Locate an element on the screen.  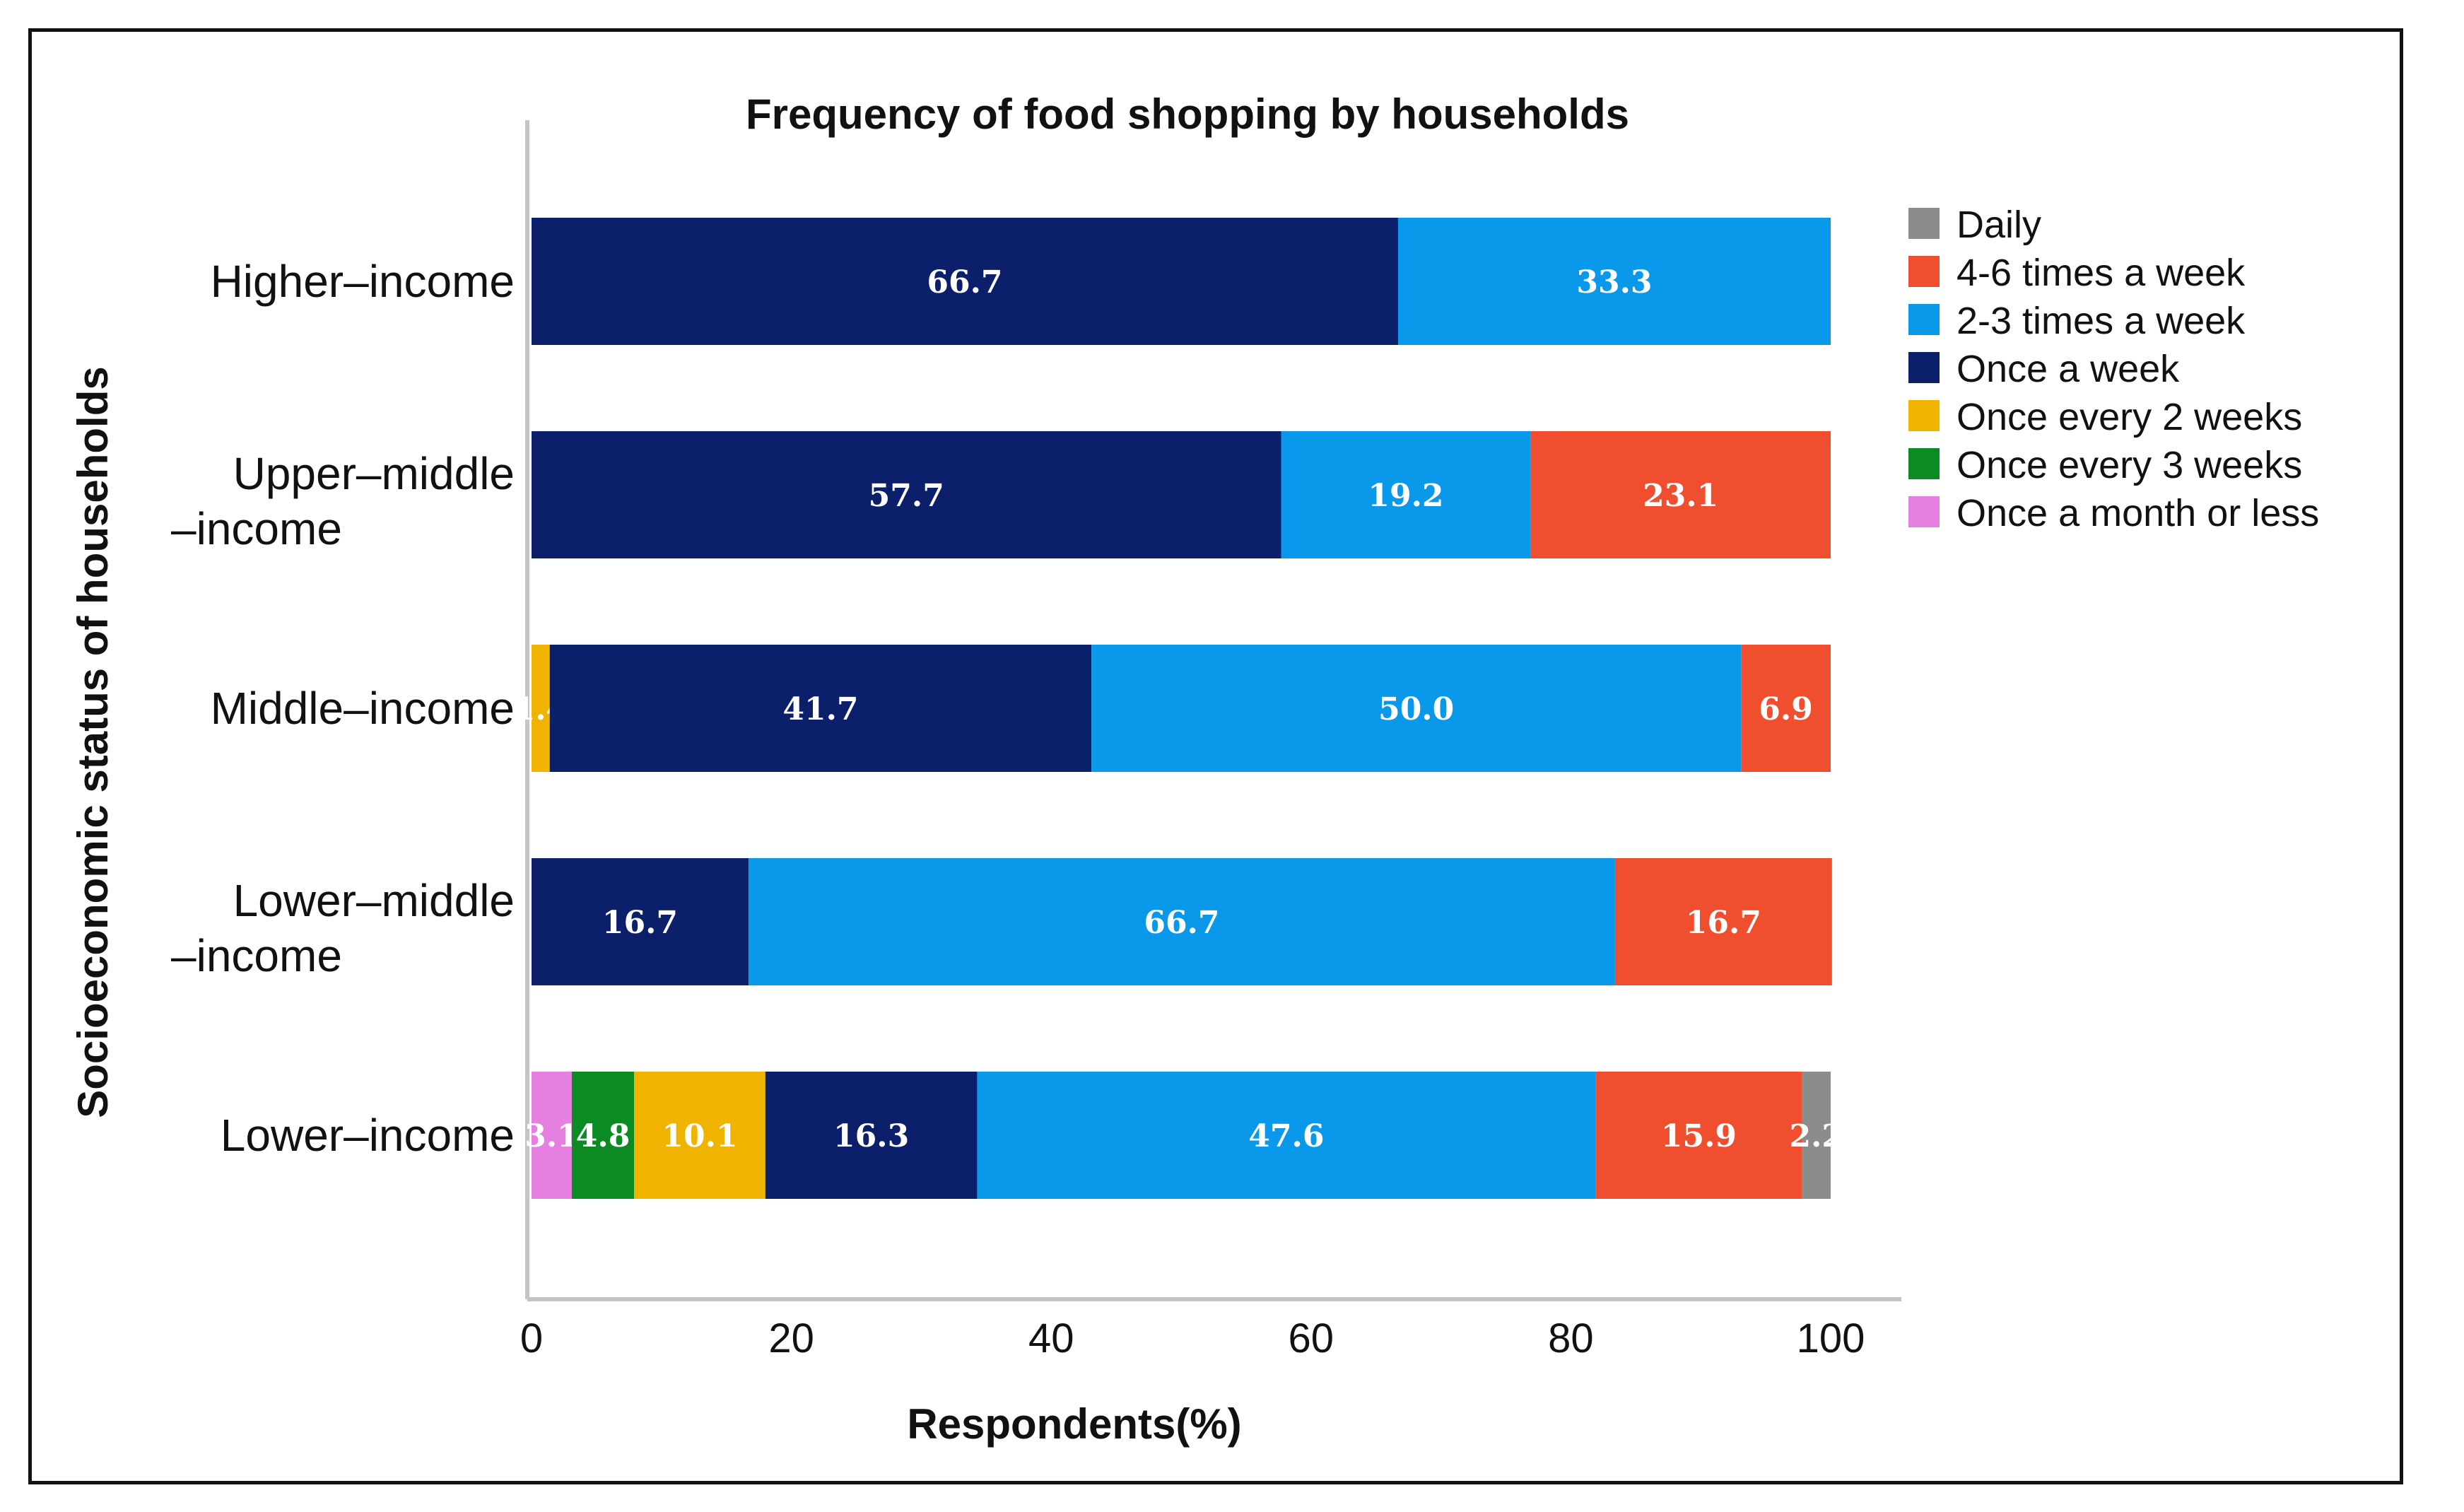
legend-swatch-4-6-times-a-week is located at coordinates (1924, 271).